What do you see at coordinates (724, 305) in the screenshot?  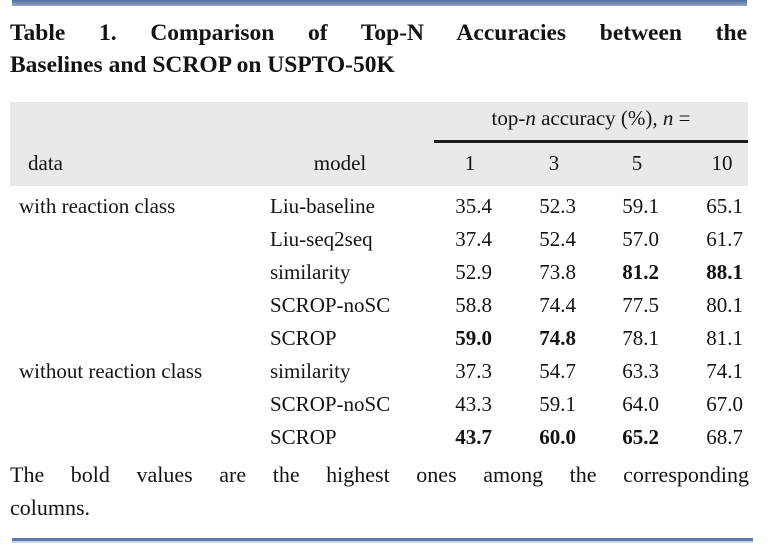 I see `accuracy-value: 80.1` at bounding box center [724, 305].